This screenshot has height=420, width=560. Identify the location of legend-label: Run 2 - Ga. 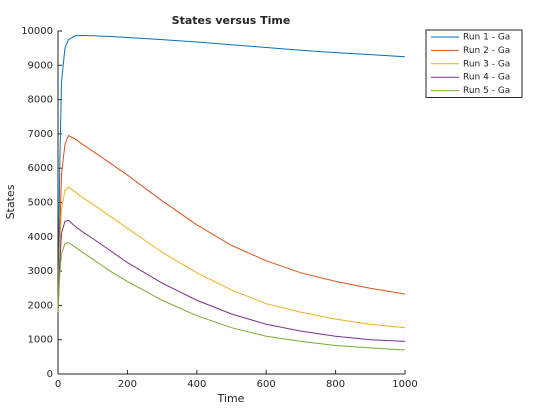
(486, 51).